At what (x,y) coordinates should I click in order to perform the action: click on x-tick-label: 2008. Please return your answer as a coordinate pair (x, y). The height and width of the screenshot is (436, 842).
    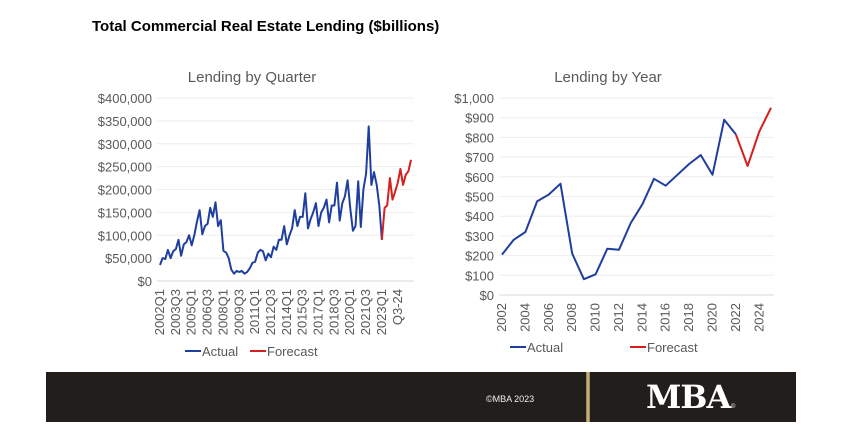
    Looking at the image, I should click on (571, 317).